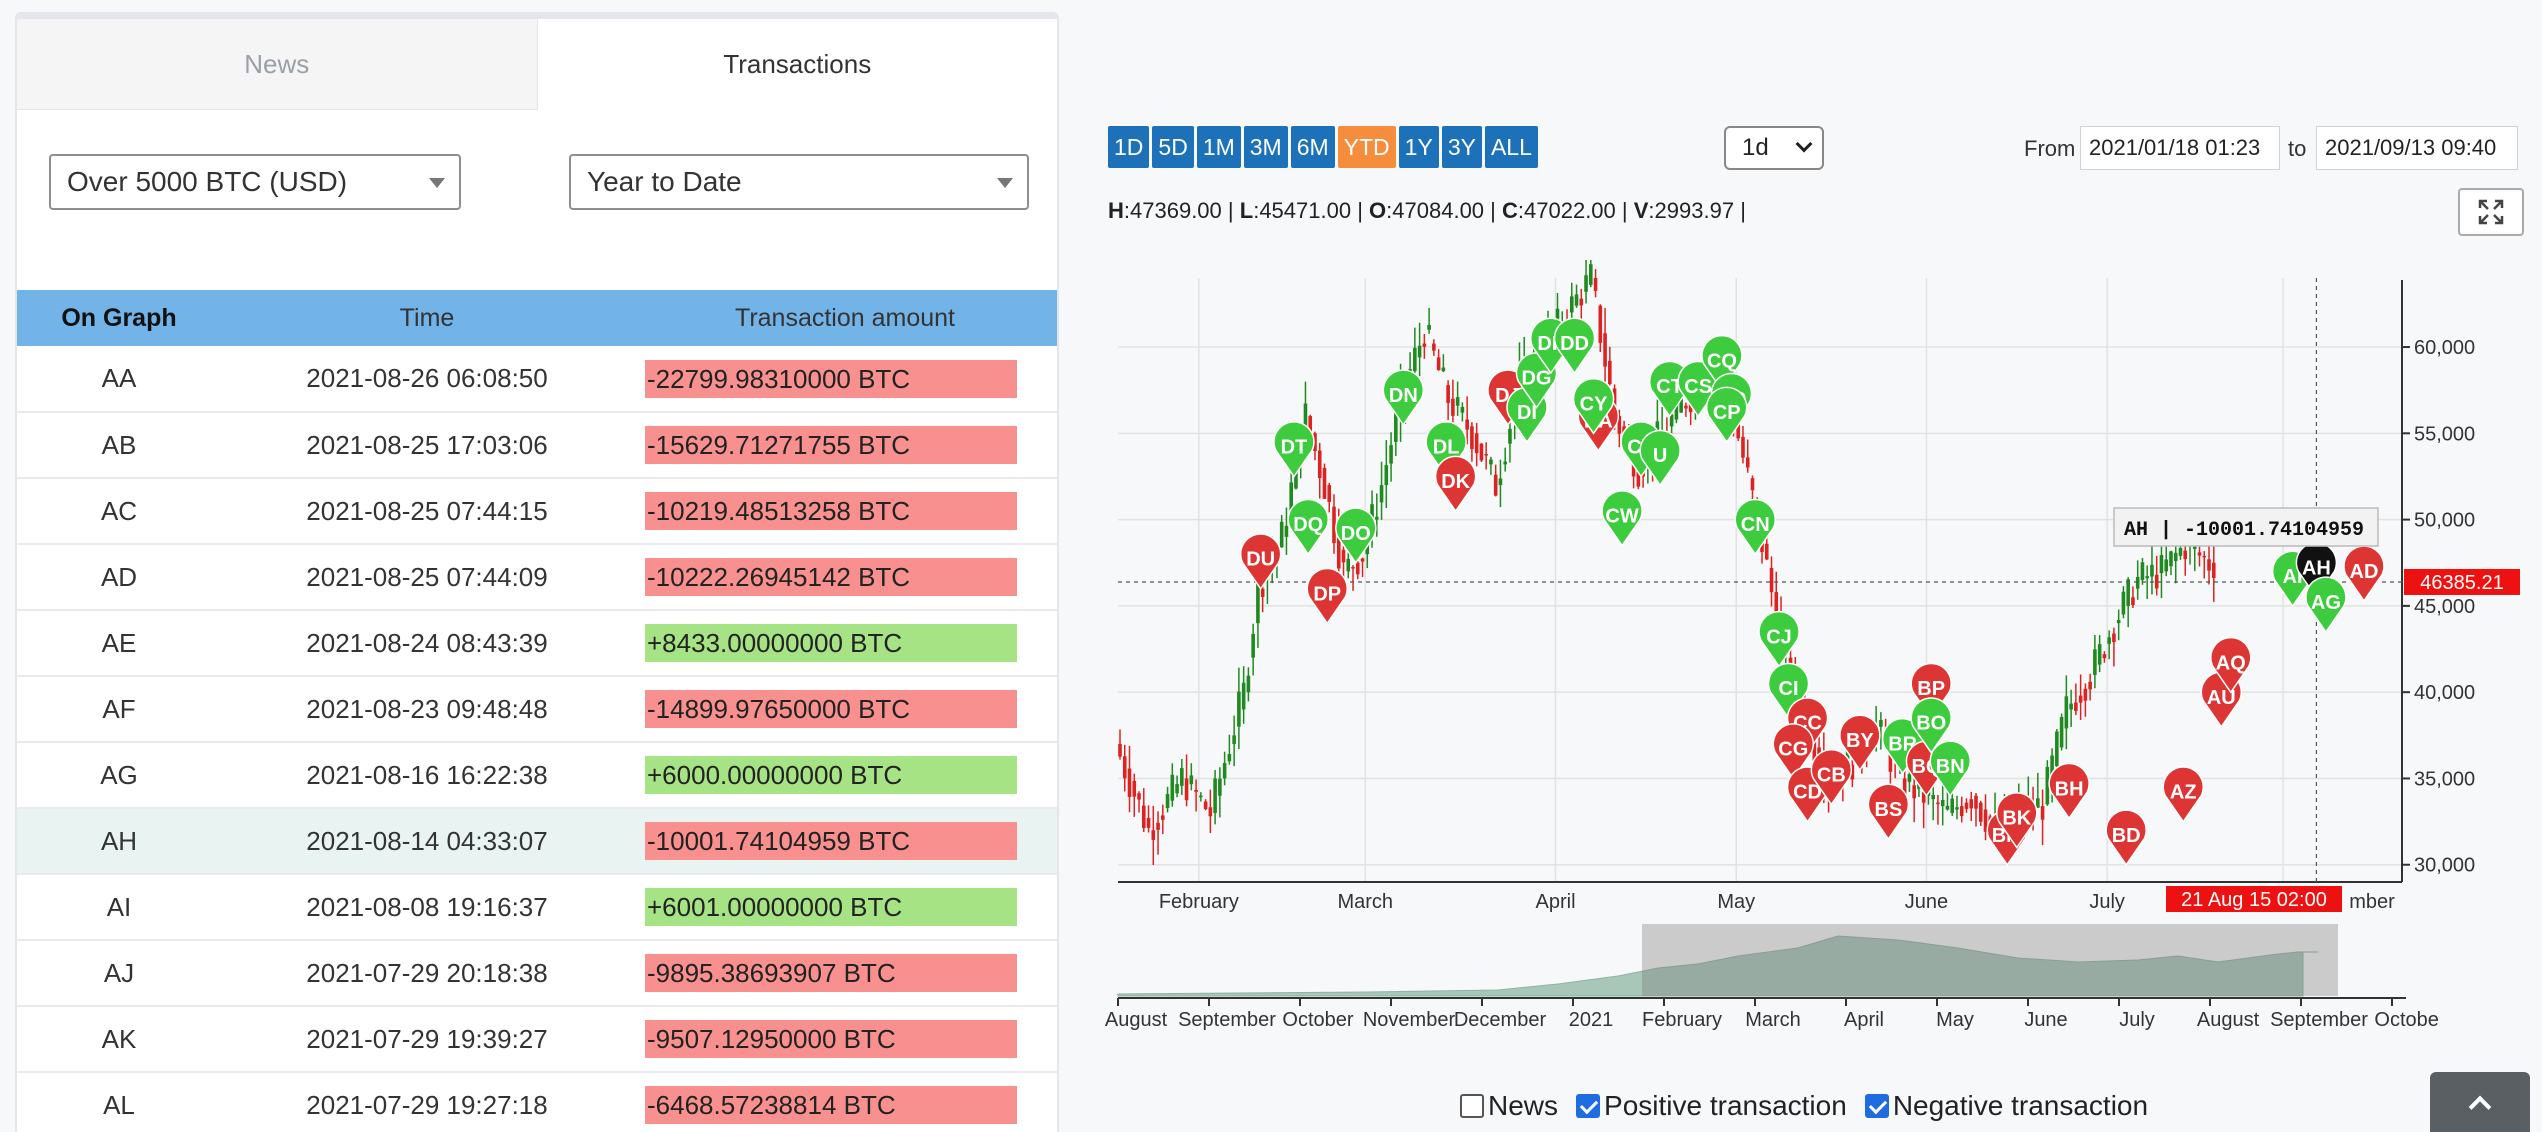  I want to click on range-button-6m: 6M, so click(1312, 147).